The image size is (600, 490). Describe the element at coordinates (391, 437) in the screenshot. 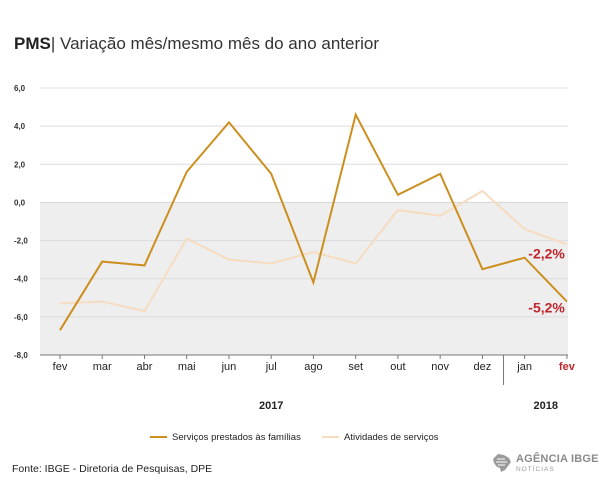

I see `legend-label: Atividades de serviços` at that location.